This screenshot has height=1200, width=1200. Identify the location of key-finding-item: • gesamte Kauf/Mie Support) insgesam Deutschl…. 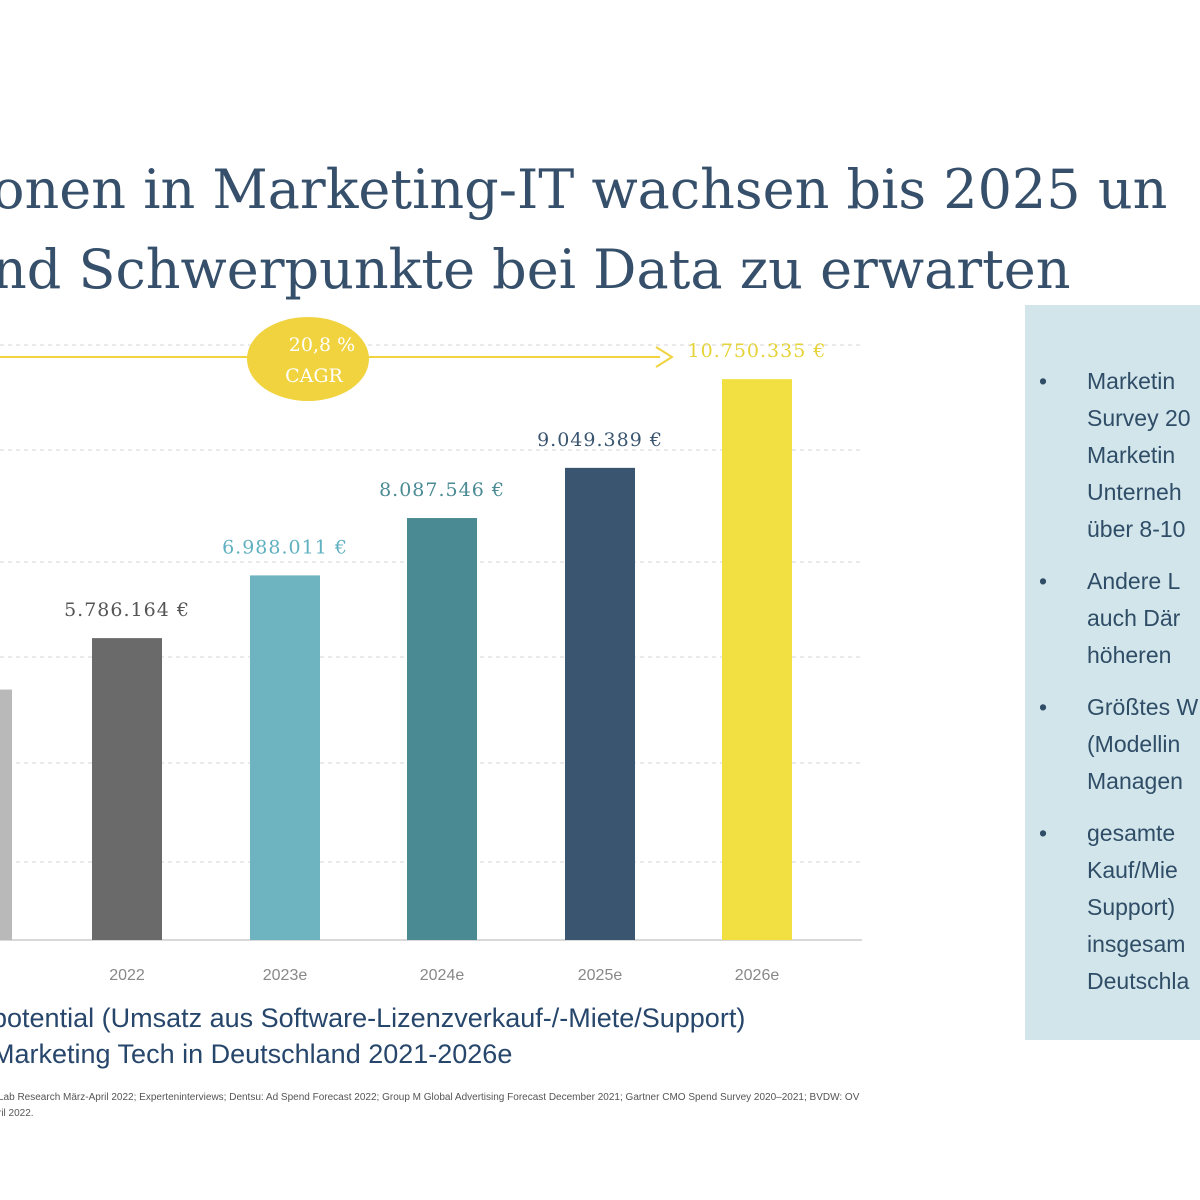
(1112, 907).